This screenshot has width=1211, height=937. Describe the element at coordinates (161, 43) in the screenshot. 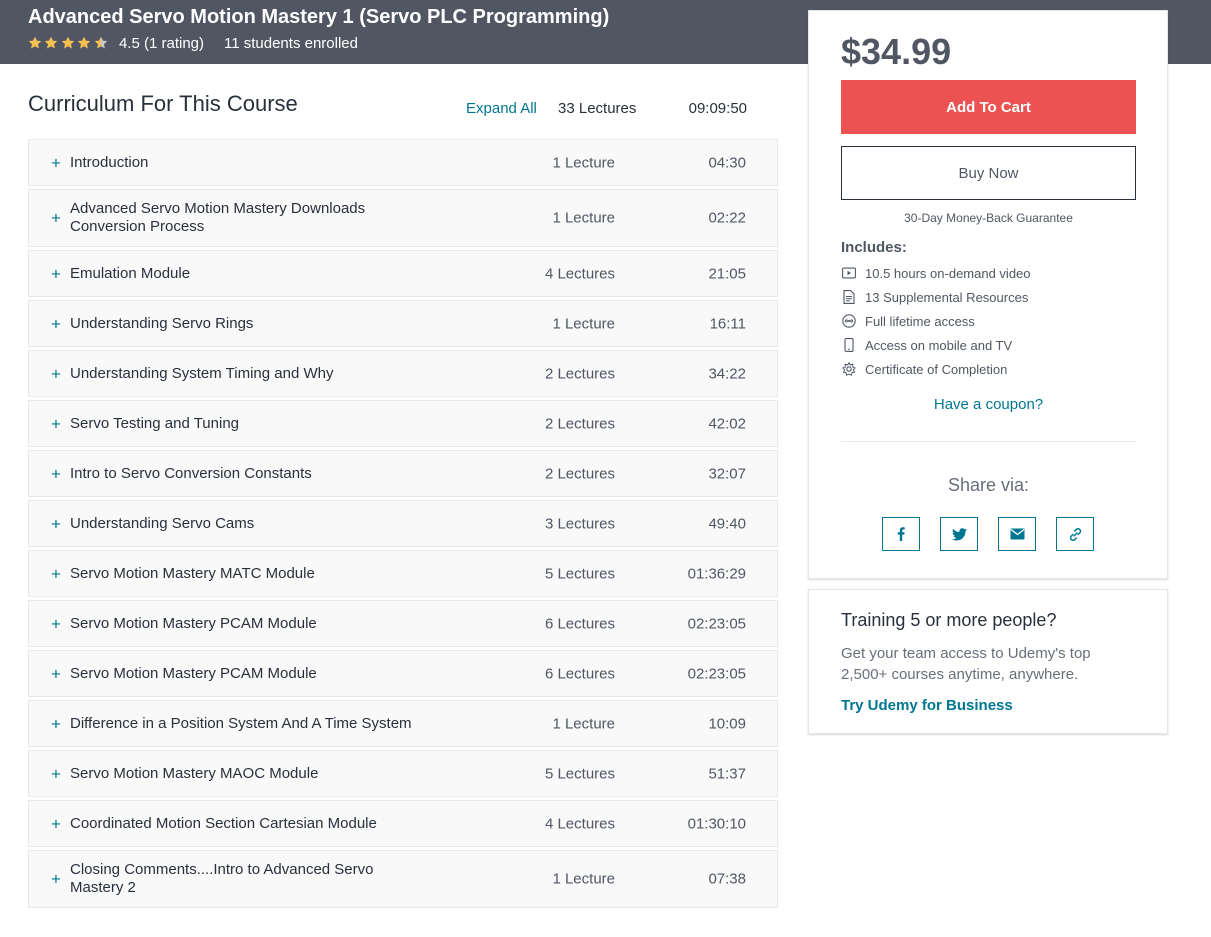

I see `rating-text: 4.5 (1 rating)` at that location.